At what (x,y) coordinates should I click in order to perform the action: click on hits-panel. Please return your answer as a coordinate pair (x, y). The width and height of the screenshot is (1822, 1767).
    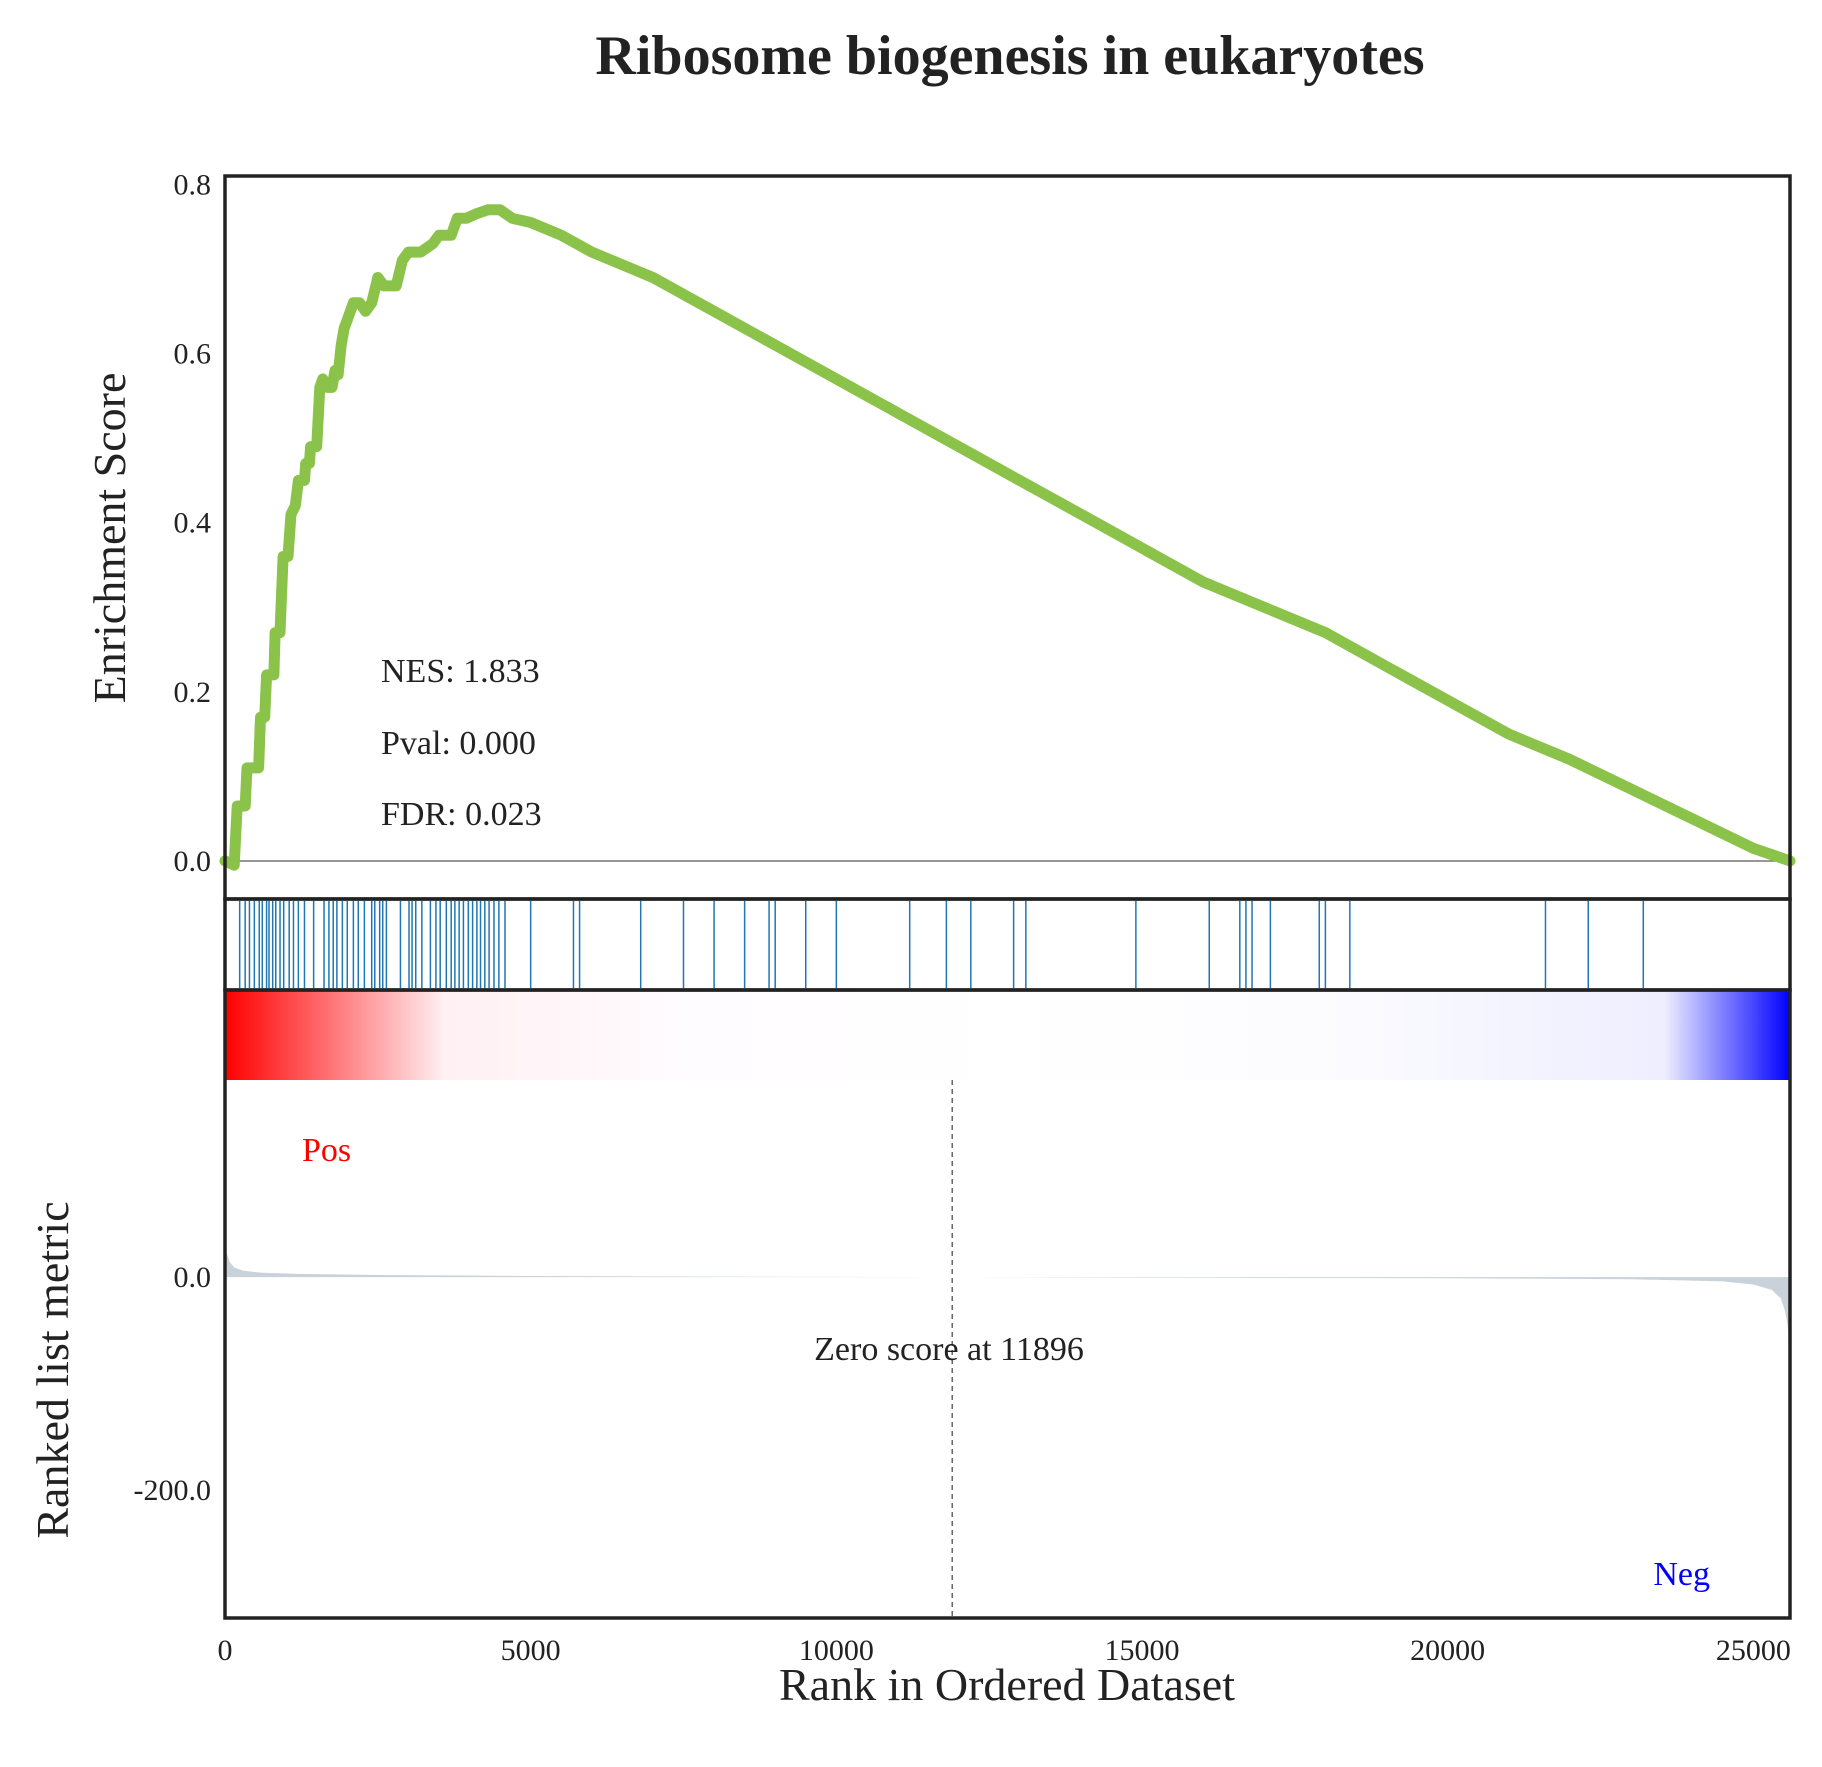
    Looking at the image, I should click on (941, 944).